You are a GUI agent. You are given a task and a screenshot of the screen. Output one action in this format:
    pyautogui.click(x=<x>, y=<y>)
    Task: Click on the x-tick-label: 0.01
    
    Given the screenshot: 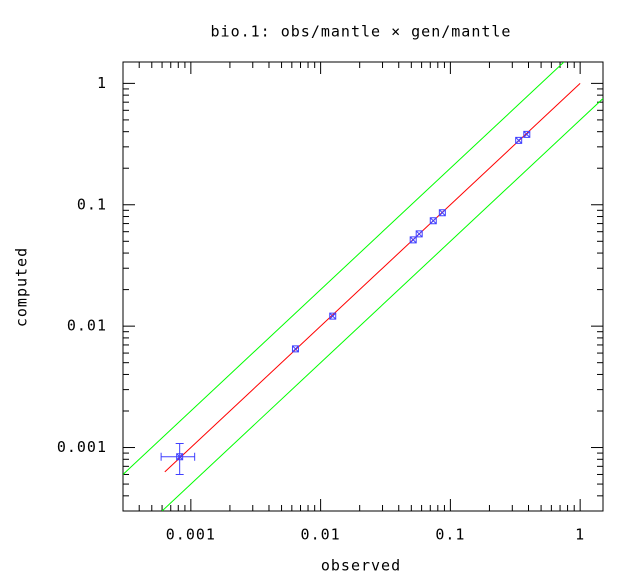 What is the action you would take?
    pyautogui.click(x=321, y=535)
    